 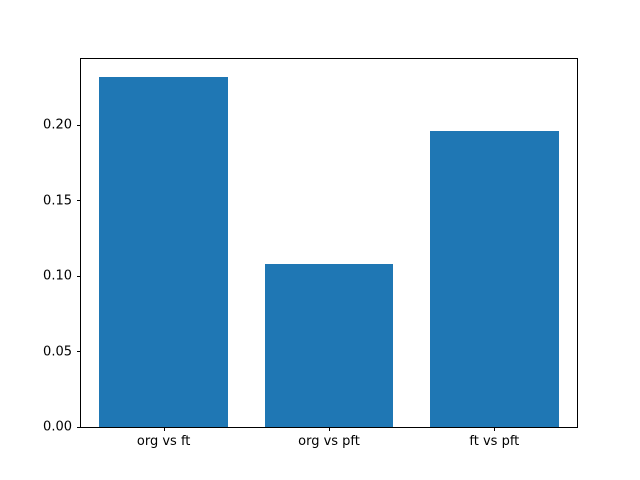 What do you see at coordinates (329, 345) in the screenshot?
I see `bar-org-vs-pft` at bounding box center [329, 345].